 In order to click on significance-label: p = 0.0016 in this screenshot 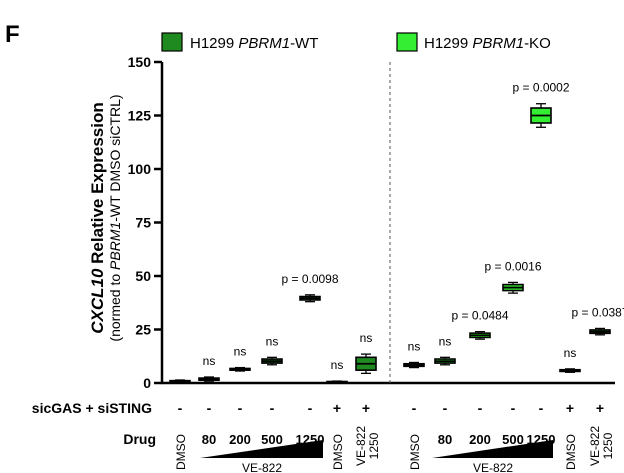, I will do `click(512, 266)`.